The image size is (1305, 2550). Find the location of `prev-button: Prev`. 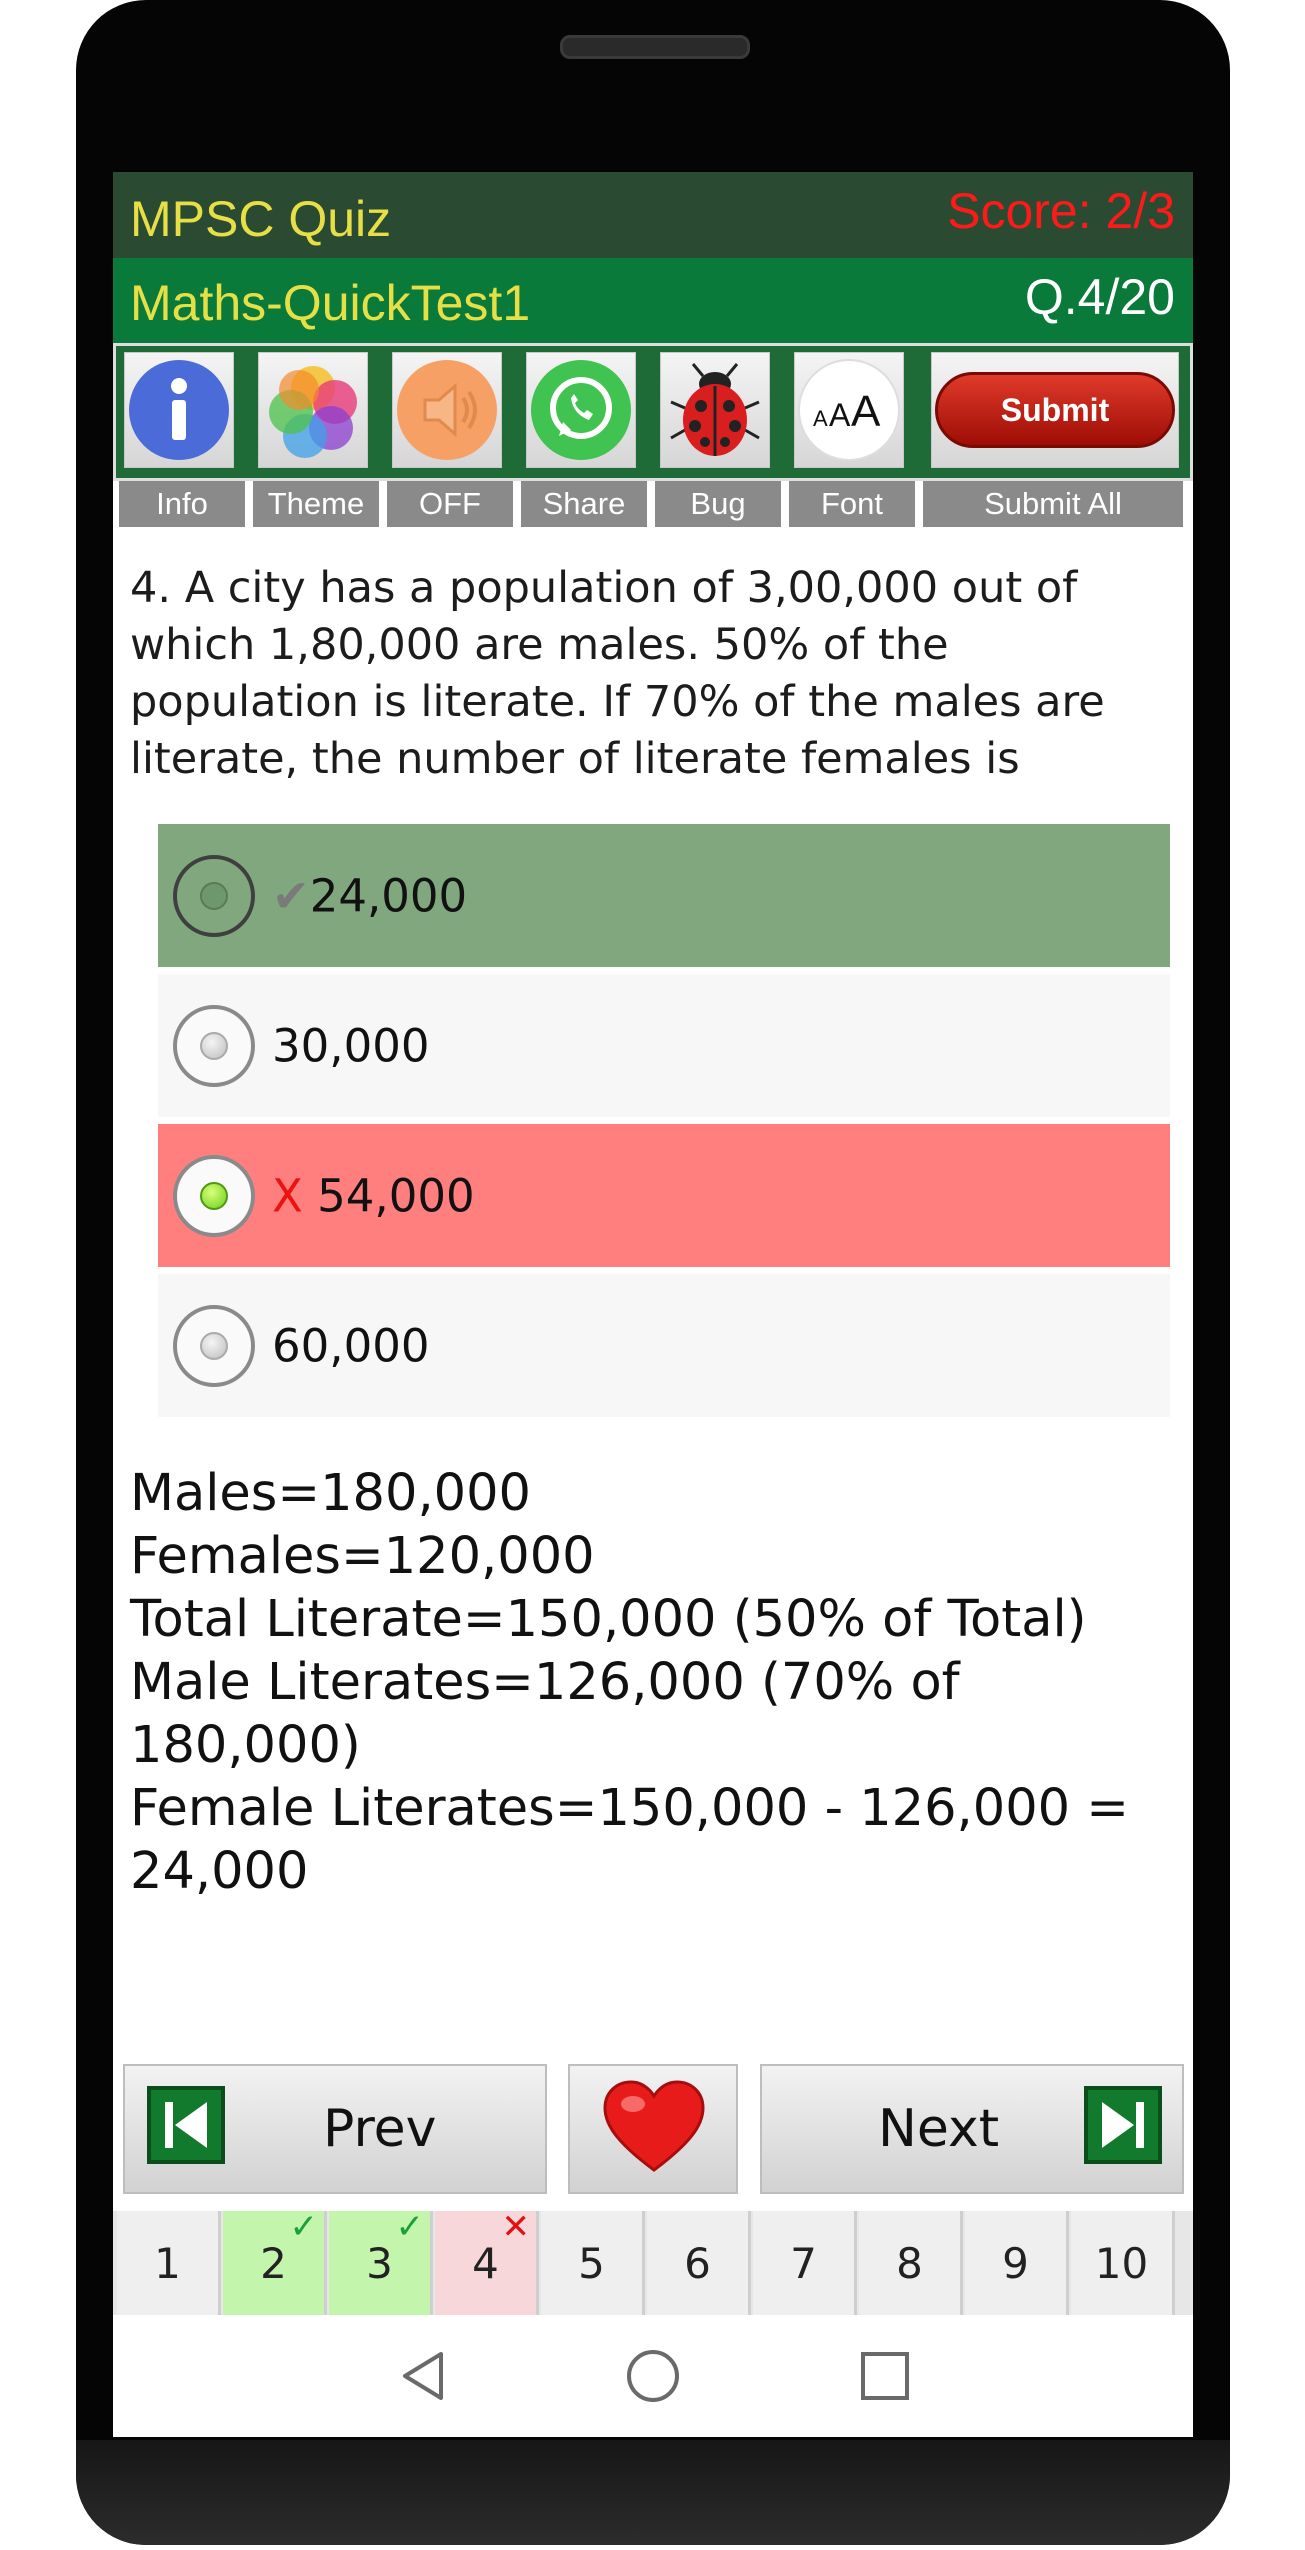

prev-button: Prev is located at coordinates (335, 2129).